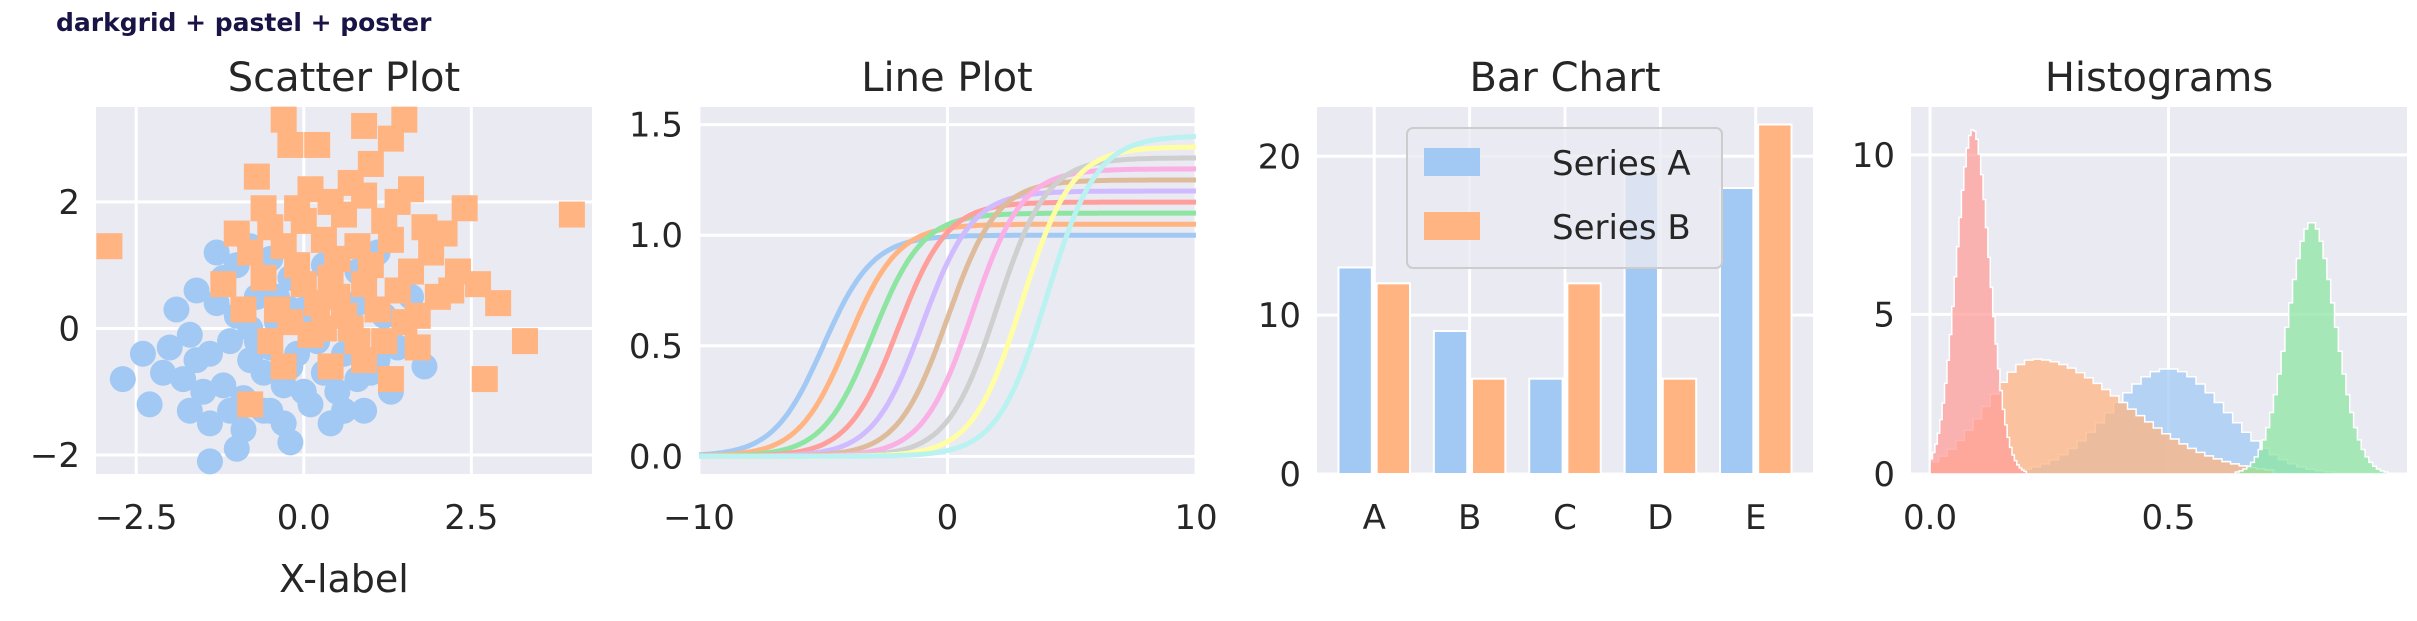 The height and width of the screenshot is (621, 2417). Describe the element at coordinates (304, 518) in the screenshot. I see `scatter-xtick-1: 0.0` at that location.